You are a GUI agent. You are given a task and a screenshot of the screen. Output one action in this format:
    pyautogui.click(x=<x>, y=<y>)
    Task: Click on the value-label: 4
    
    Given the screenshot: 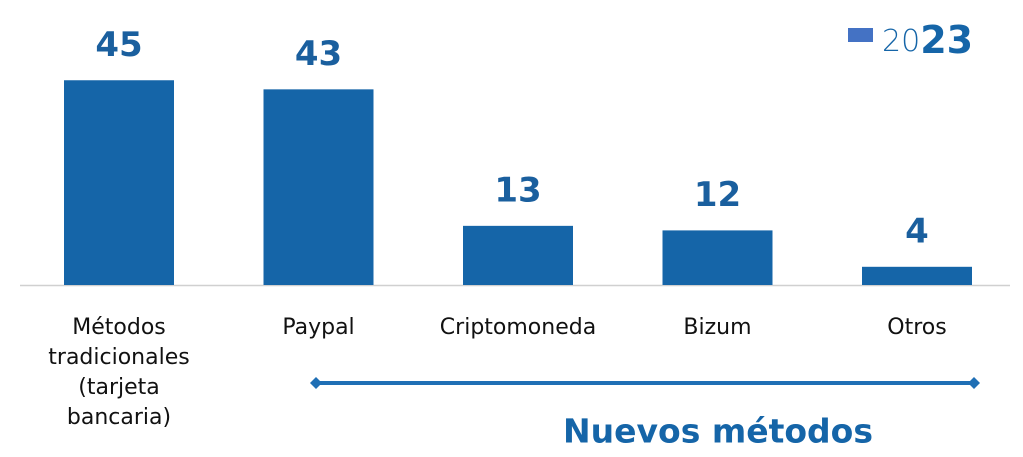 What is the action you would take?
    pyautogui.click(x=917, y=231)
    